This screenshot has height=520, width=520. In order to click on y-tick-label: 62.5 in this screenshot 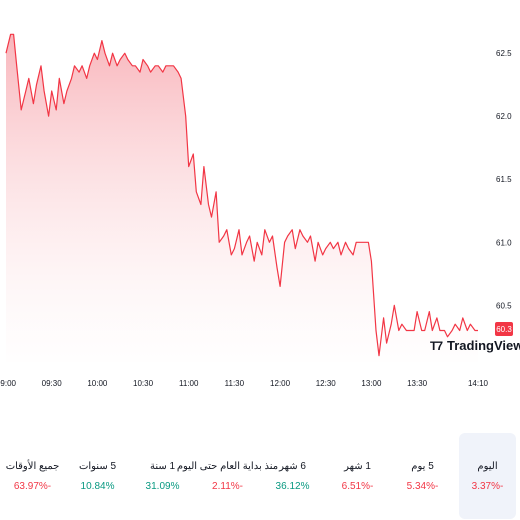, I will do `click(504, 53)`.